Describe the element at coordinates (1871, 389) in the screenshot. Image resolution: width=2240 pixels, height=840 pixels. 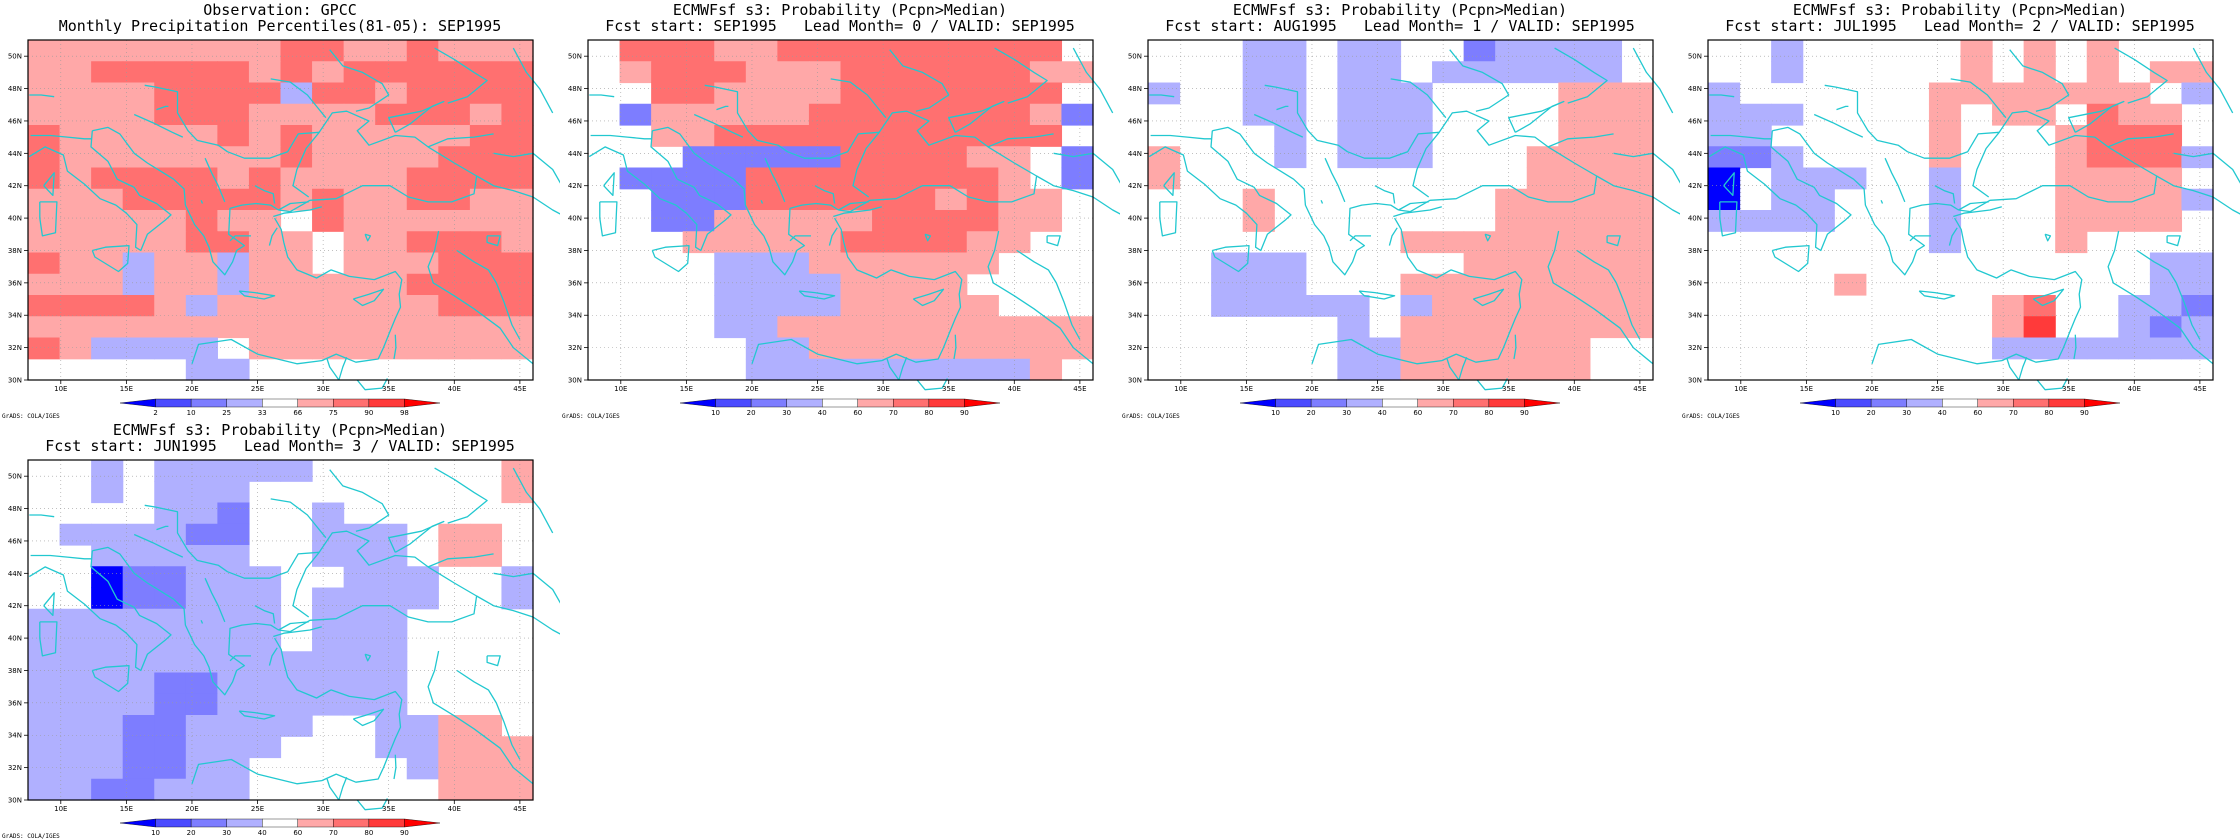
I see `lon-tick-label: 20E` at that location.